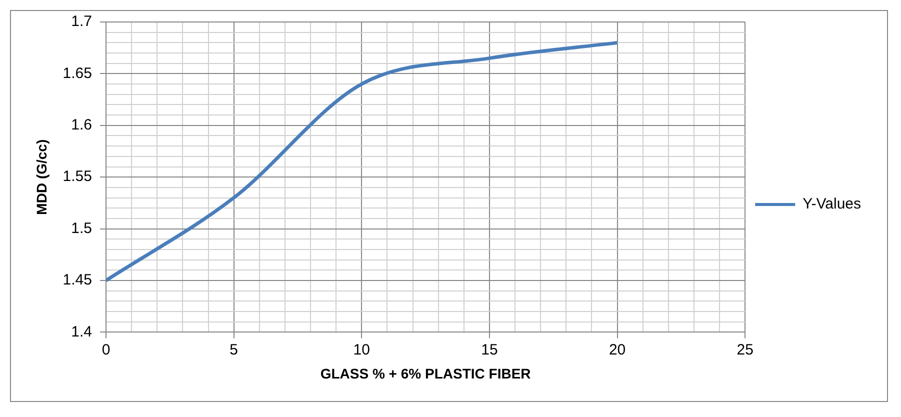 The height and width of the screenshot is (417, 901). I want to click on y-tick-label: 1.7, so click(81, 21).